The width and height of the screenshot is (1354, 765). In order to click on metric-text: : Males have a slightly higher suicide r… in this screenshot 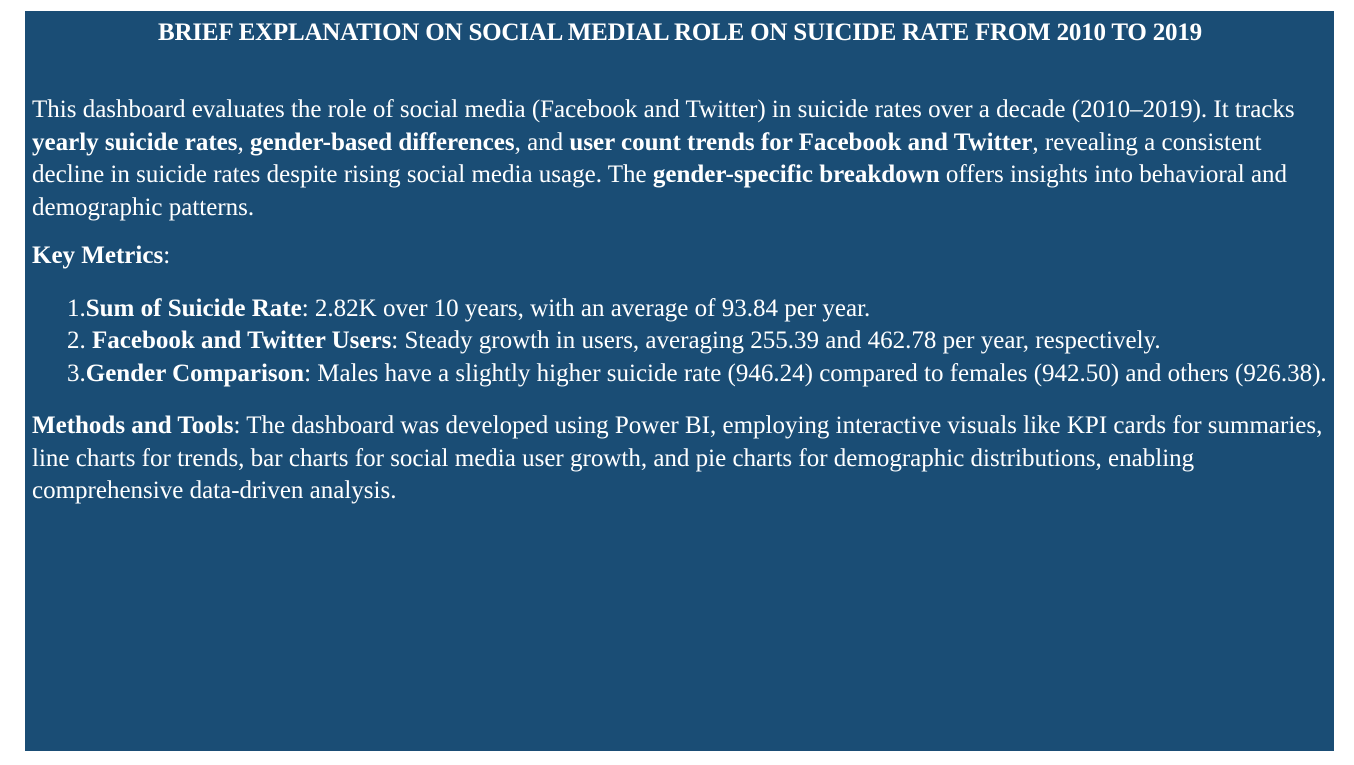, I will do `click(815, 373)`.